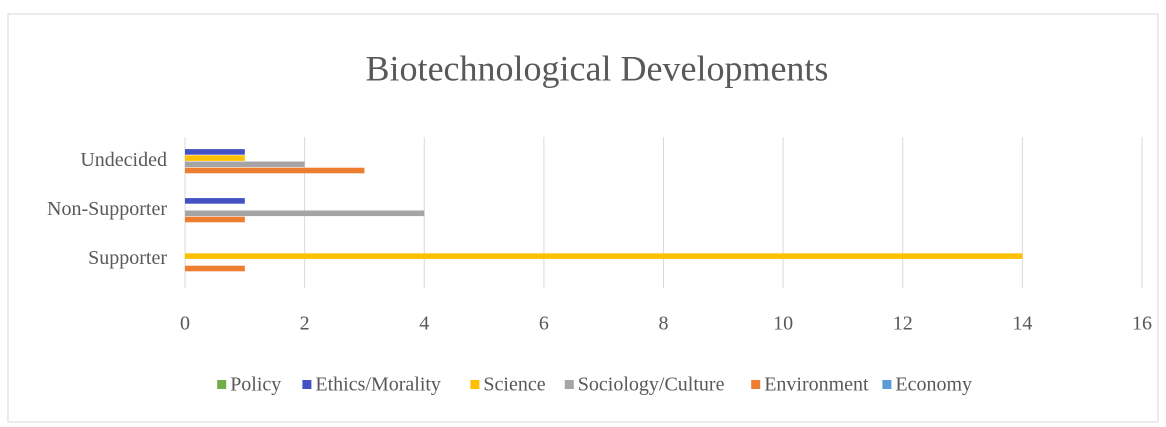 The height and width of the screenshot is (427, 1166). Describe the element at coordinates (1142, 324) in the screenshot. I see `x-tick-label: 16` at that location.